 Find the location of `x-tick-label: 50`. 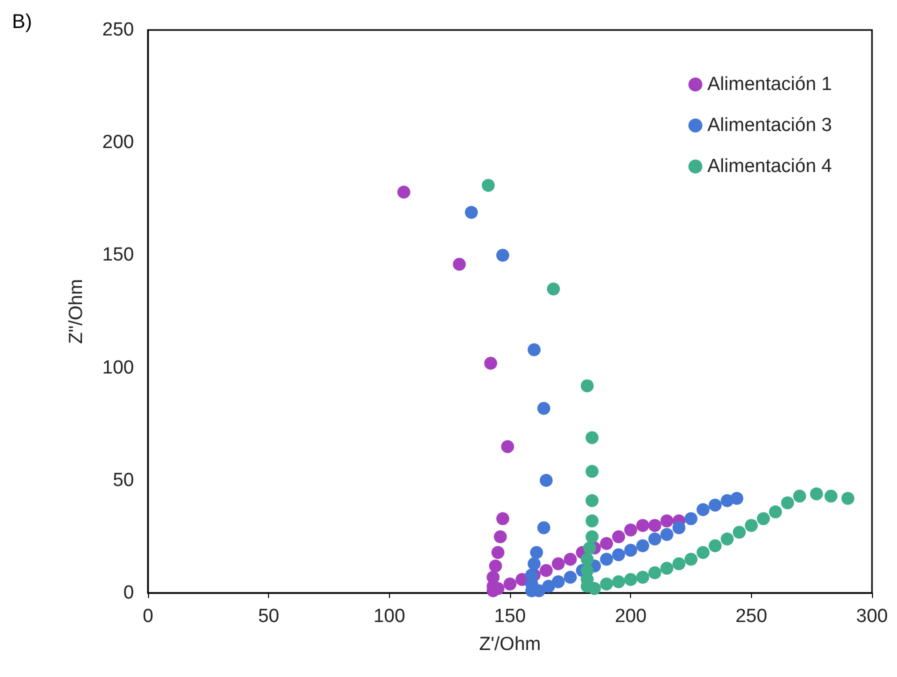

x-tick-label: 50 is located at coordinates (269, 616).